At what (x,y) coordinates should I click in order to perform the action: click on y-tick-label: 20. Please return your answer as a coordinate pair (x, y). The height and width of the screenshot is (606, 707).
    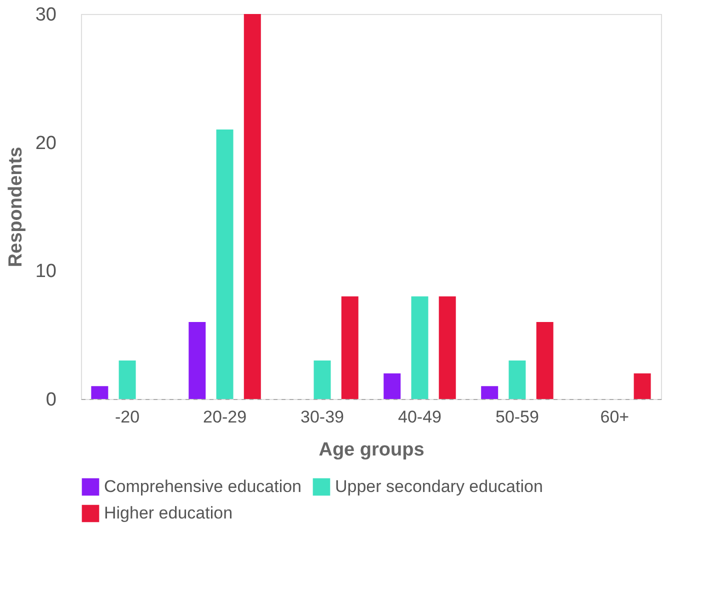
    Looking at the image, I should click on (45, 143).